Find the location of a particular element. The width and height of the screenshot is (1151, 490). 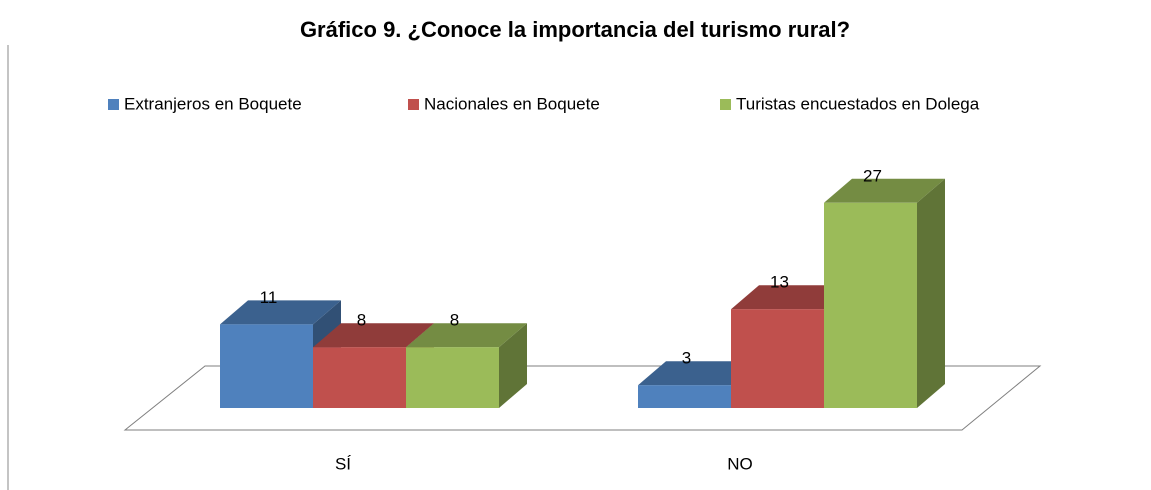

data-label: 3 is located at coordinates (686, 358).